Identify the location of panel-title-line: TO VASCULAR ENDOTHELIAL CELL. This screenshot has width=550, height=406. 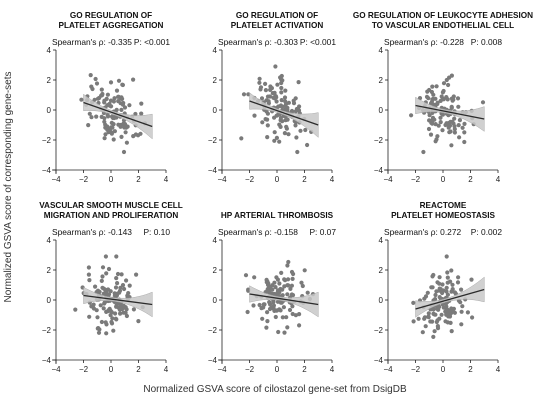
(443, 25).